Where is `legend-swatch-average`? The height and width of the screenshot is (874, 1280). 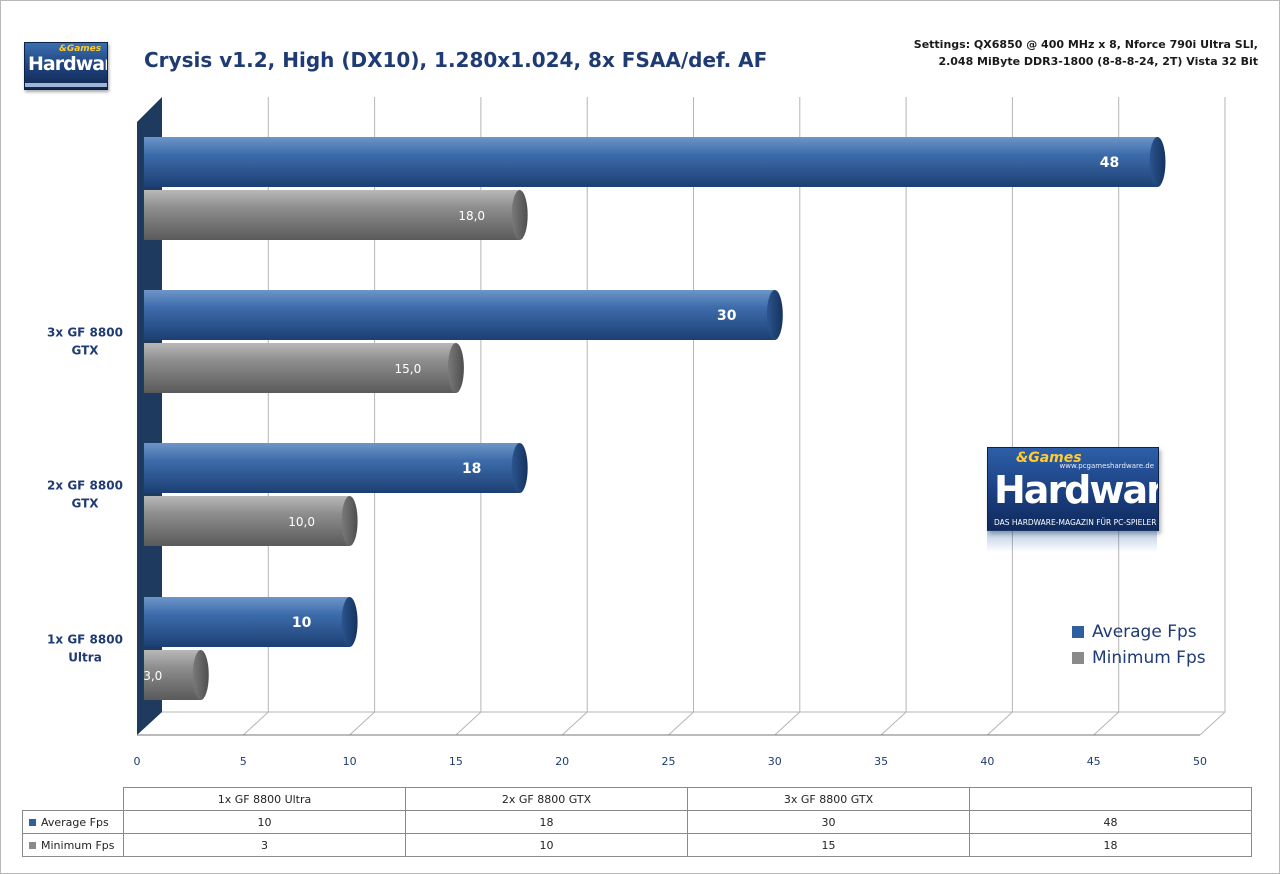
legend-swatch-average is located at coordinates (1078, 632).